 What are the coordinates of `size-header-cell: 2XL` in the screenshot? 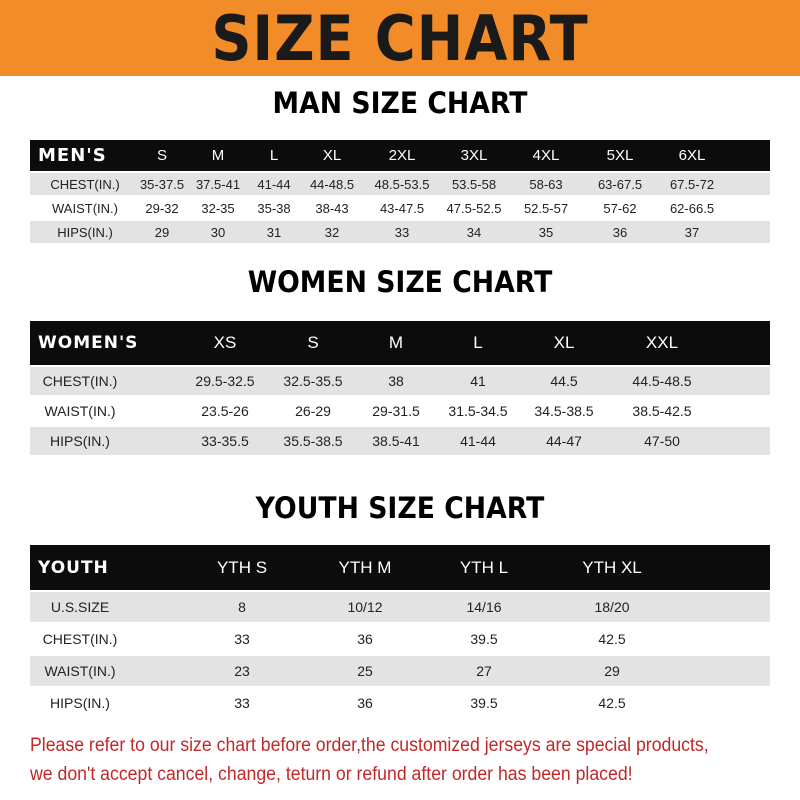 It's located at (402, 155).